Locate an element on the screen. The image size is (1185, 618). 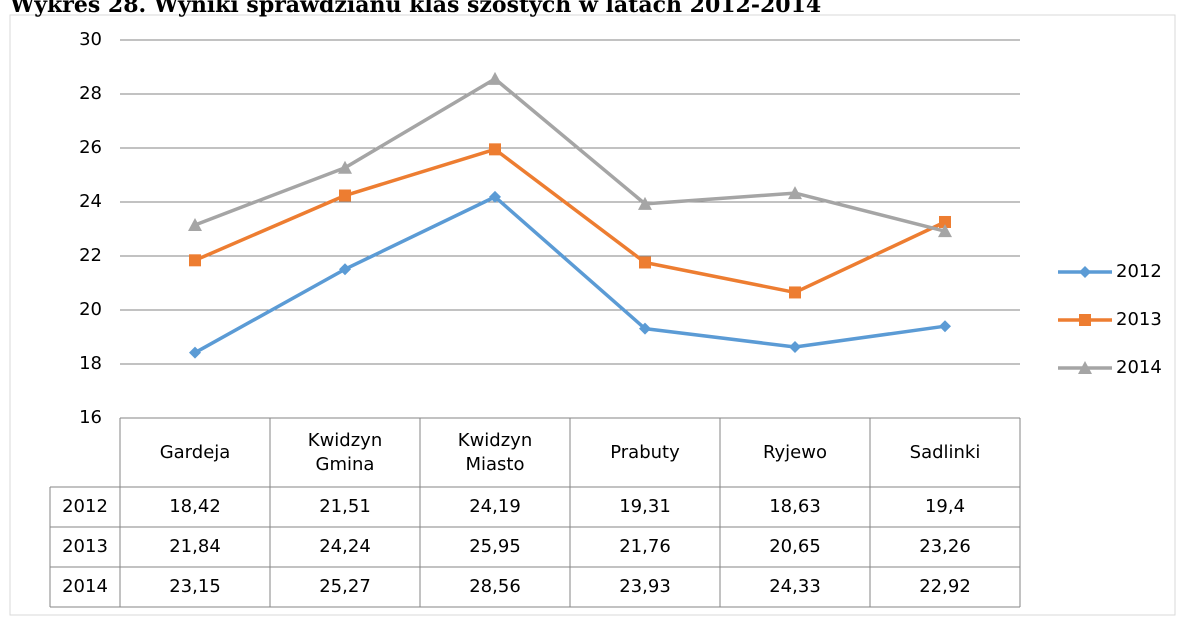
table-row-header: 2014 is located at coordinates (85, 586).